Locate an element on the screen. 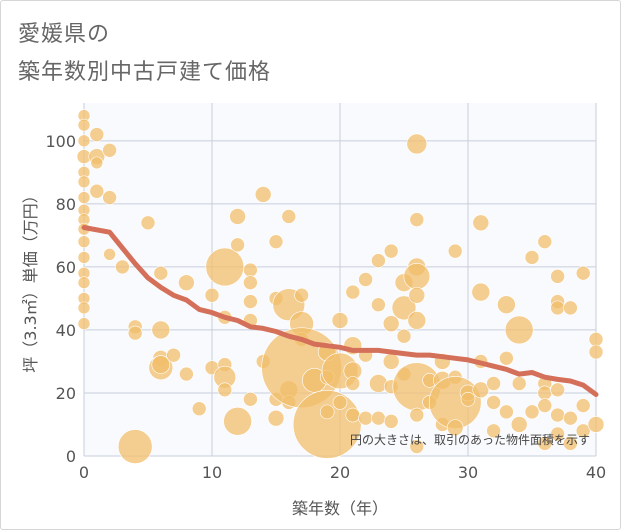 The image size is (621, 530). size-note: 円の大きさは、取引のあった物件面積を示す is located at coordinates (470, 439).